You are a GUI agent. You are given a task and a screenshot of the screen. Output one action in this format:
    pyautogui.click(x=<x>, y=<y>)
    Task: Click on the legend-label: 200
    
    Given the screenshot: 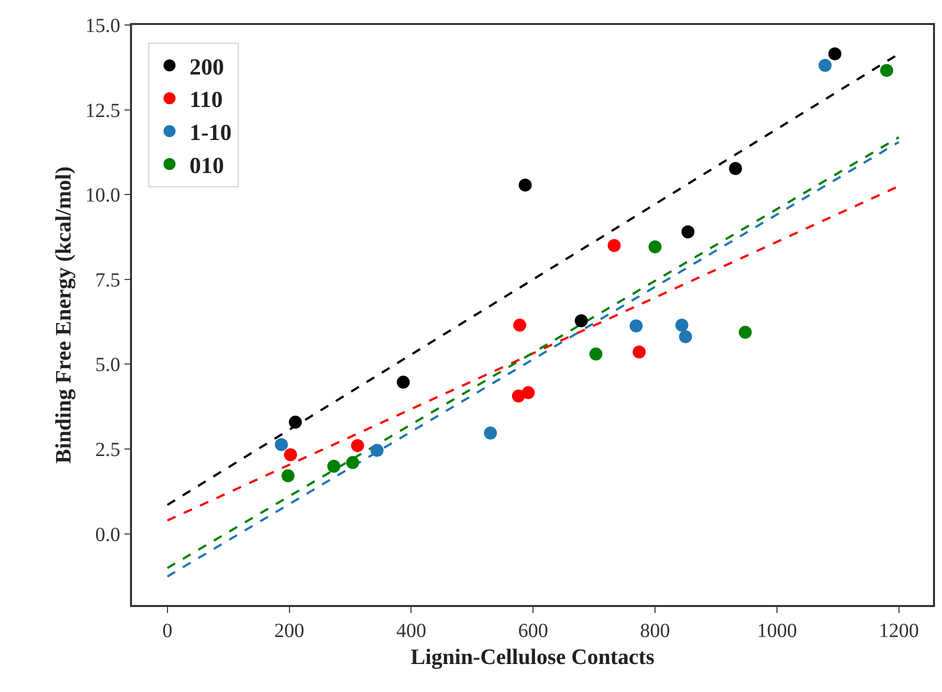 What is the action you would take?
    pyautogui.click(x=207, y=67)
    